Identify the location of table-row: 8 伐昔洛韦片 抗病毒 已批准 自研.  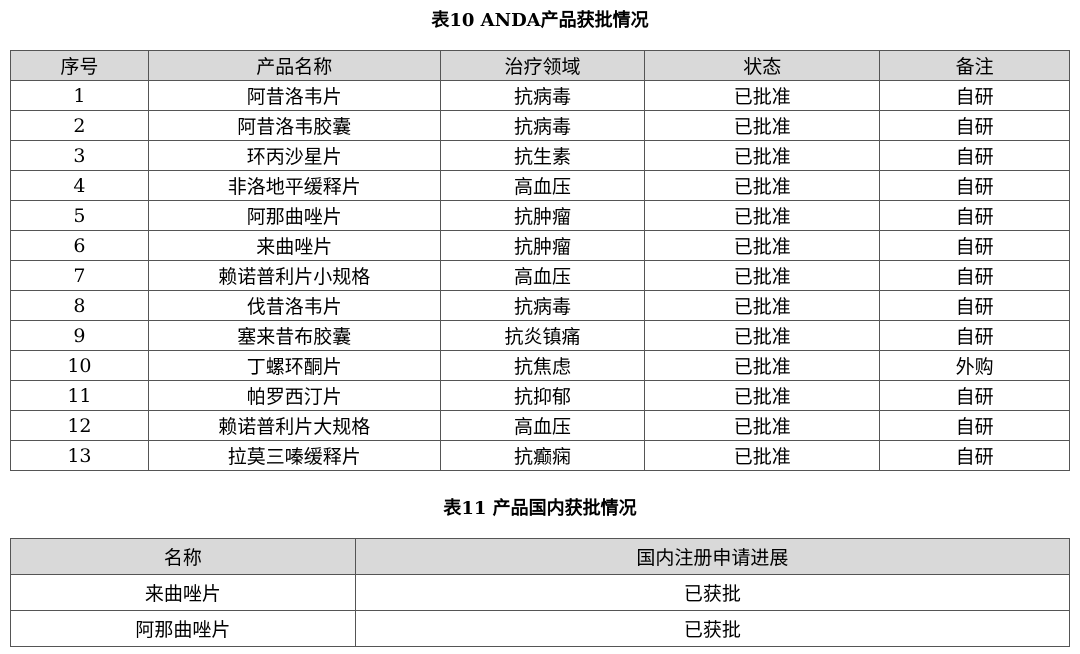
(540, 305).